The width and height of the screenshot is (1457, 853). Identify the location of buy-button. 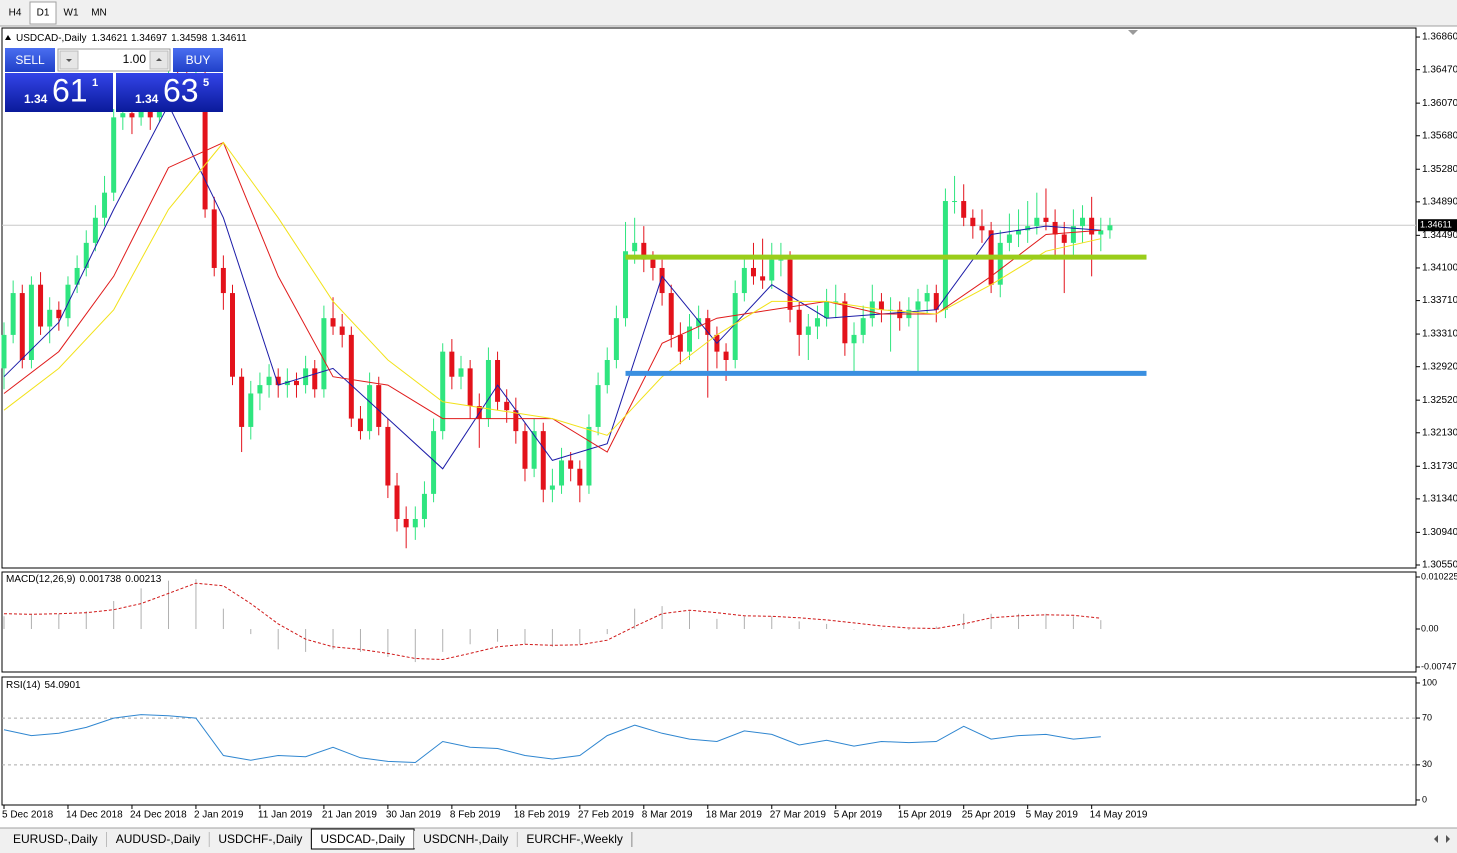
(198, 60).